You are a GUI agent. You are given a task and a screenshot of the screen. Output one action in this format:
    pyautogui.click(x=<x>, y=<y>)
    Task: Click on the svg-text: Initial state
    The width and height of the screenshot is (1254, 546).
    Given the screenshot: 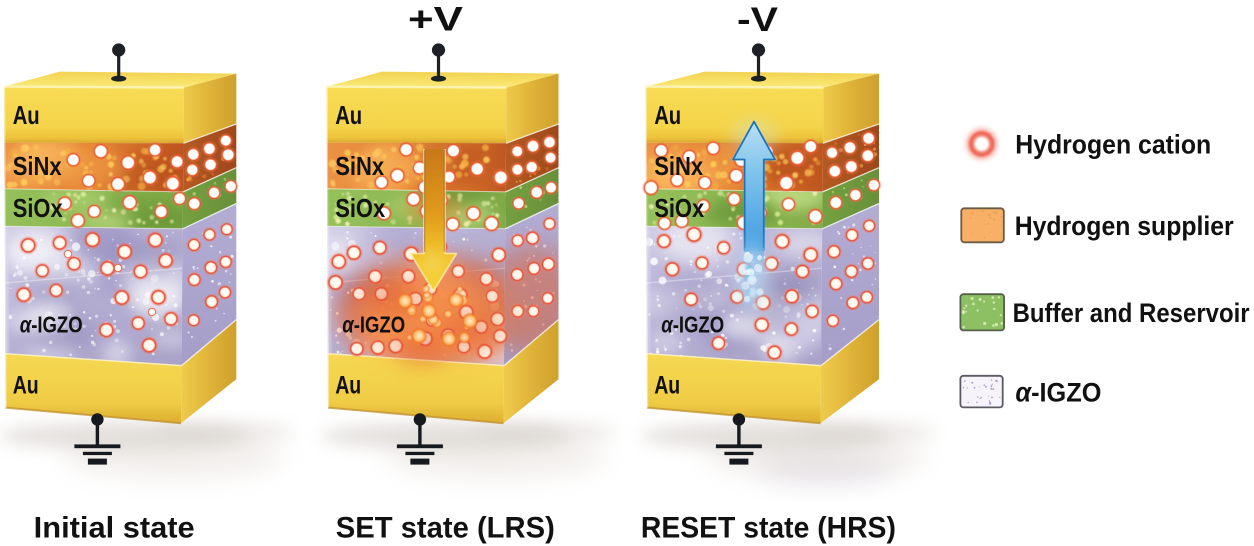 What is the action you would take?
    pyautogui.click(x=114, y=528)
    